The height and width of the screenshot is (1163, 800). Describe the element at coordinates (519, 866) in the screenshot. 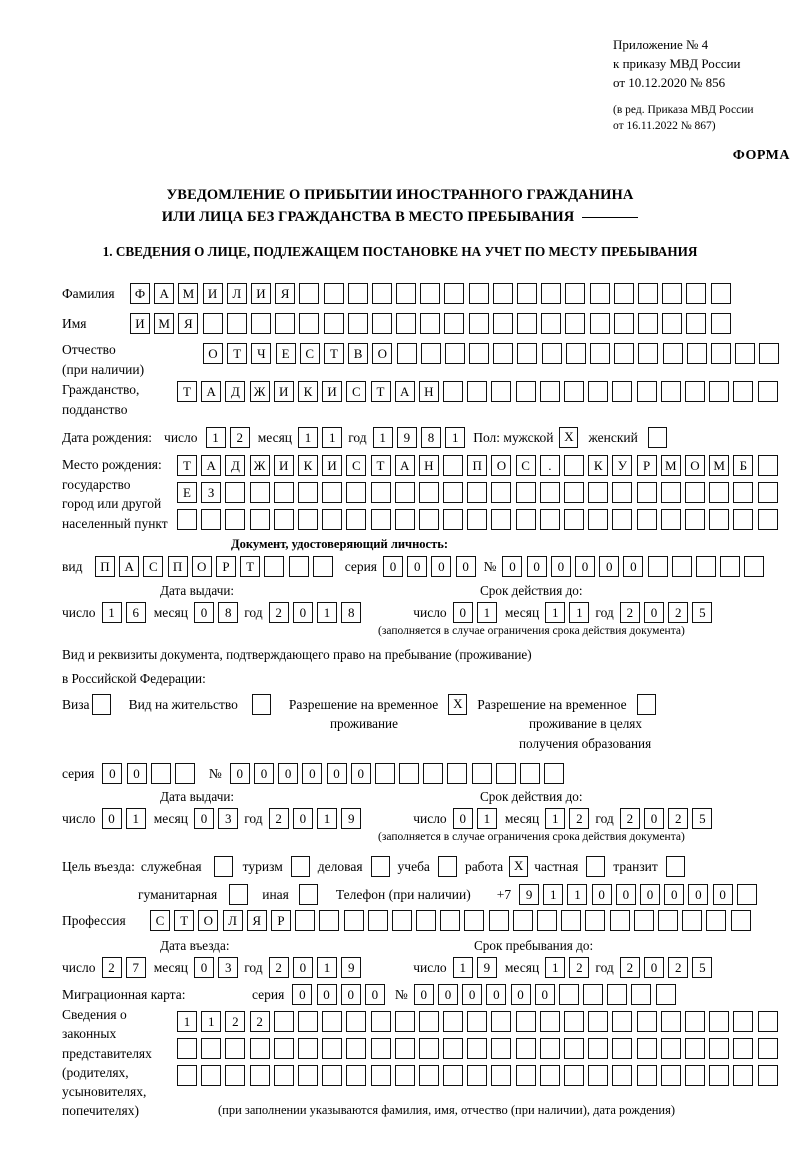

I see `purpose-opt5-checkbox: X` at that location.